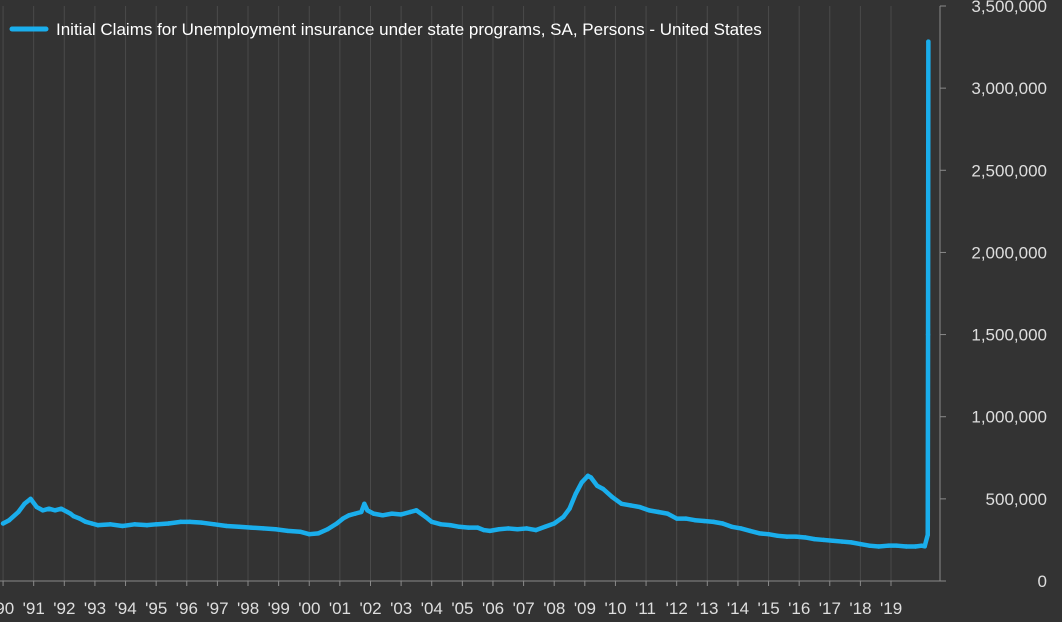  I want to click on x-tick-label-10: '00, so click(309, 608).